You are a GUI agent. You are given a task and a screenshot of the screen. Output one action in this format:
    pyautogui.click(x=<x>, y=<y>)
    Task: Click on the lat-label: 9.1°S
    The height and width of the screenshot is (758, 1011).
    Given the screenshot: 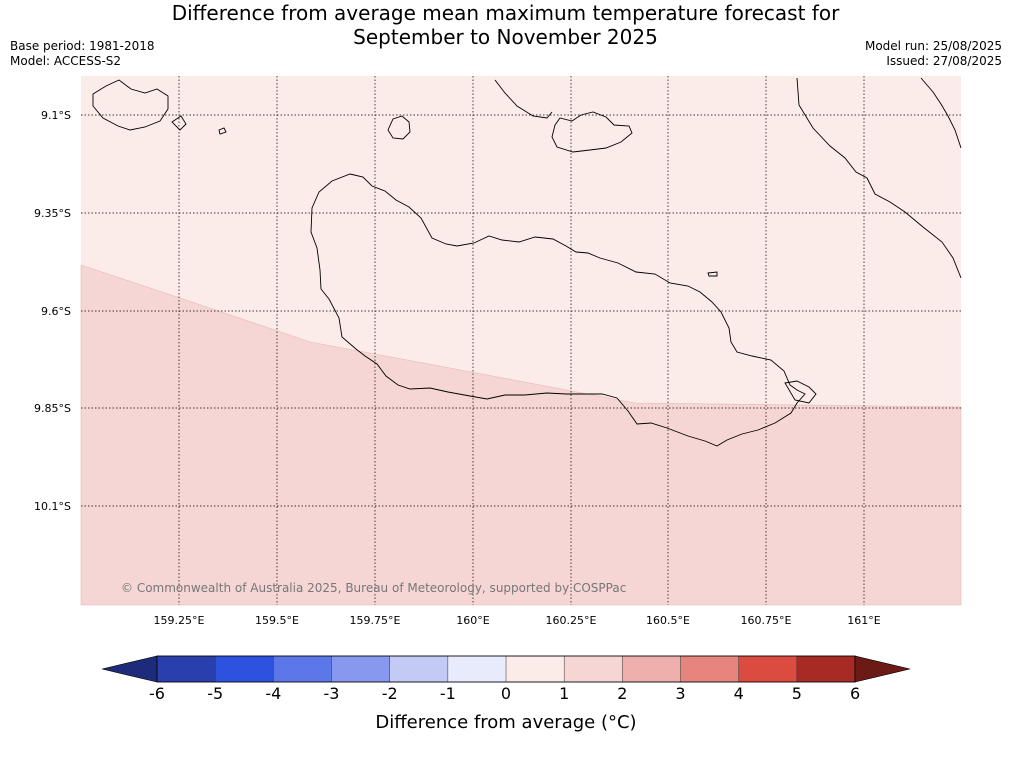 What is the action you would take?
    pyautogui.click(x=56, y=115)
    